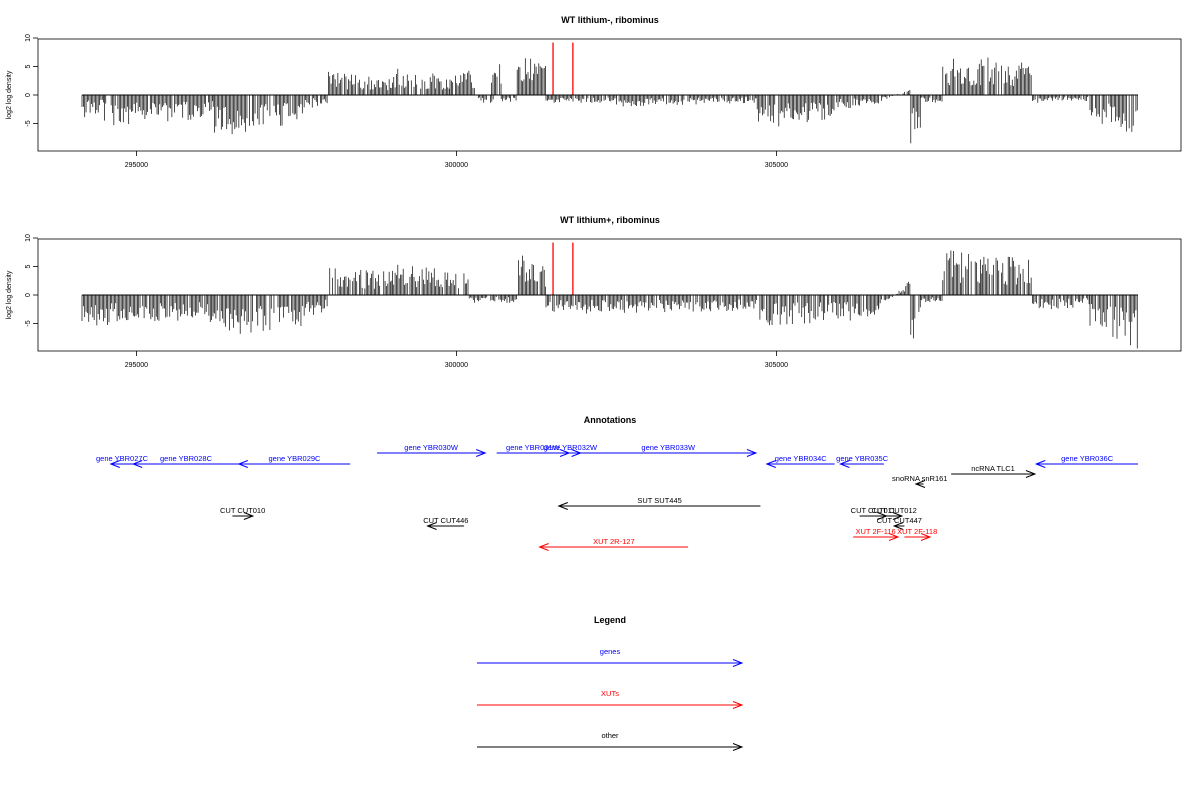  I want to click on feature-label: gene YBR033W, so click(668, 447).